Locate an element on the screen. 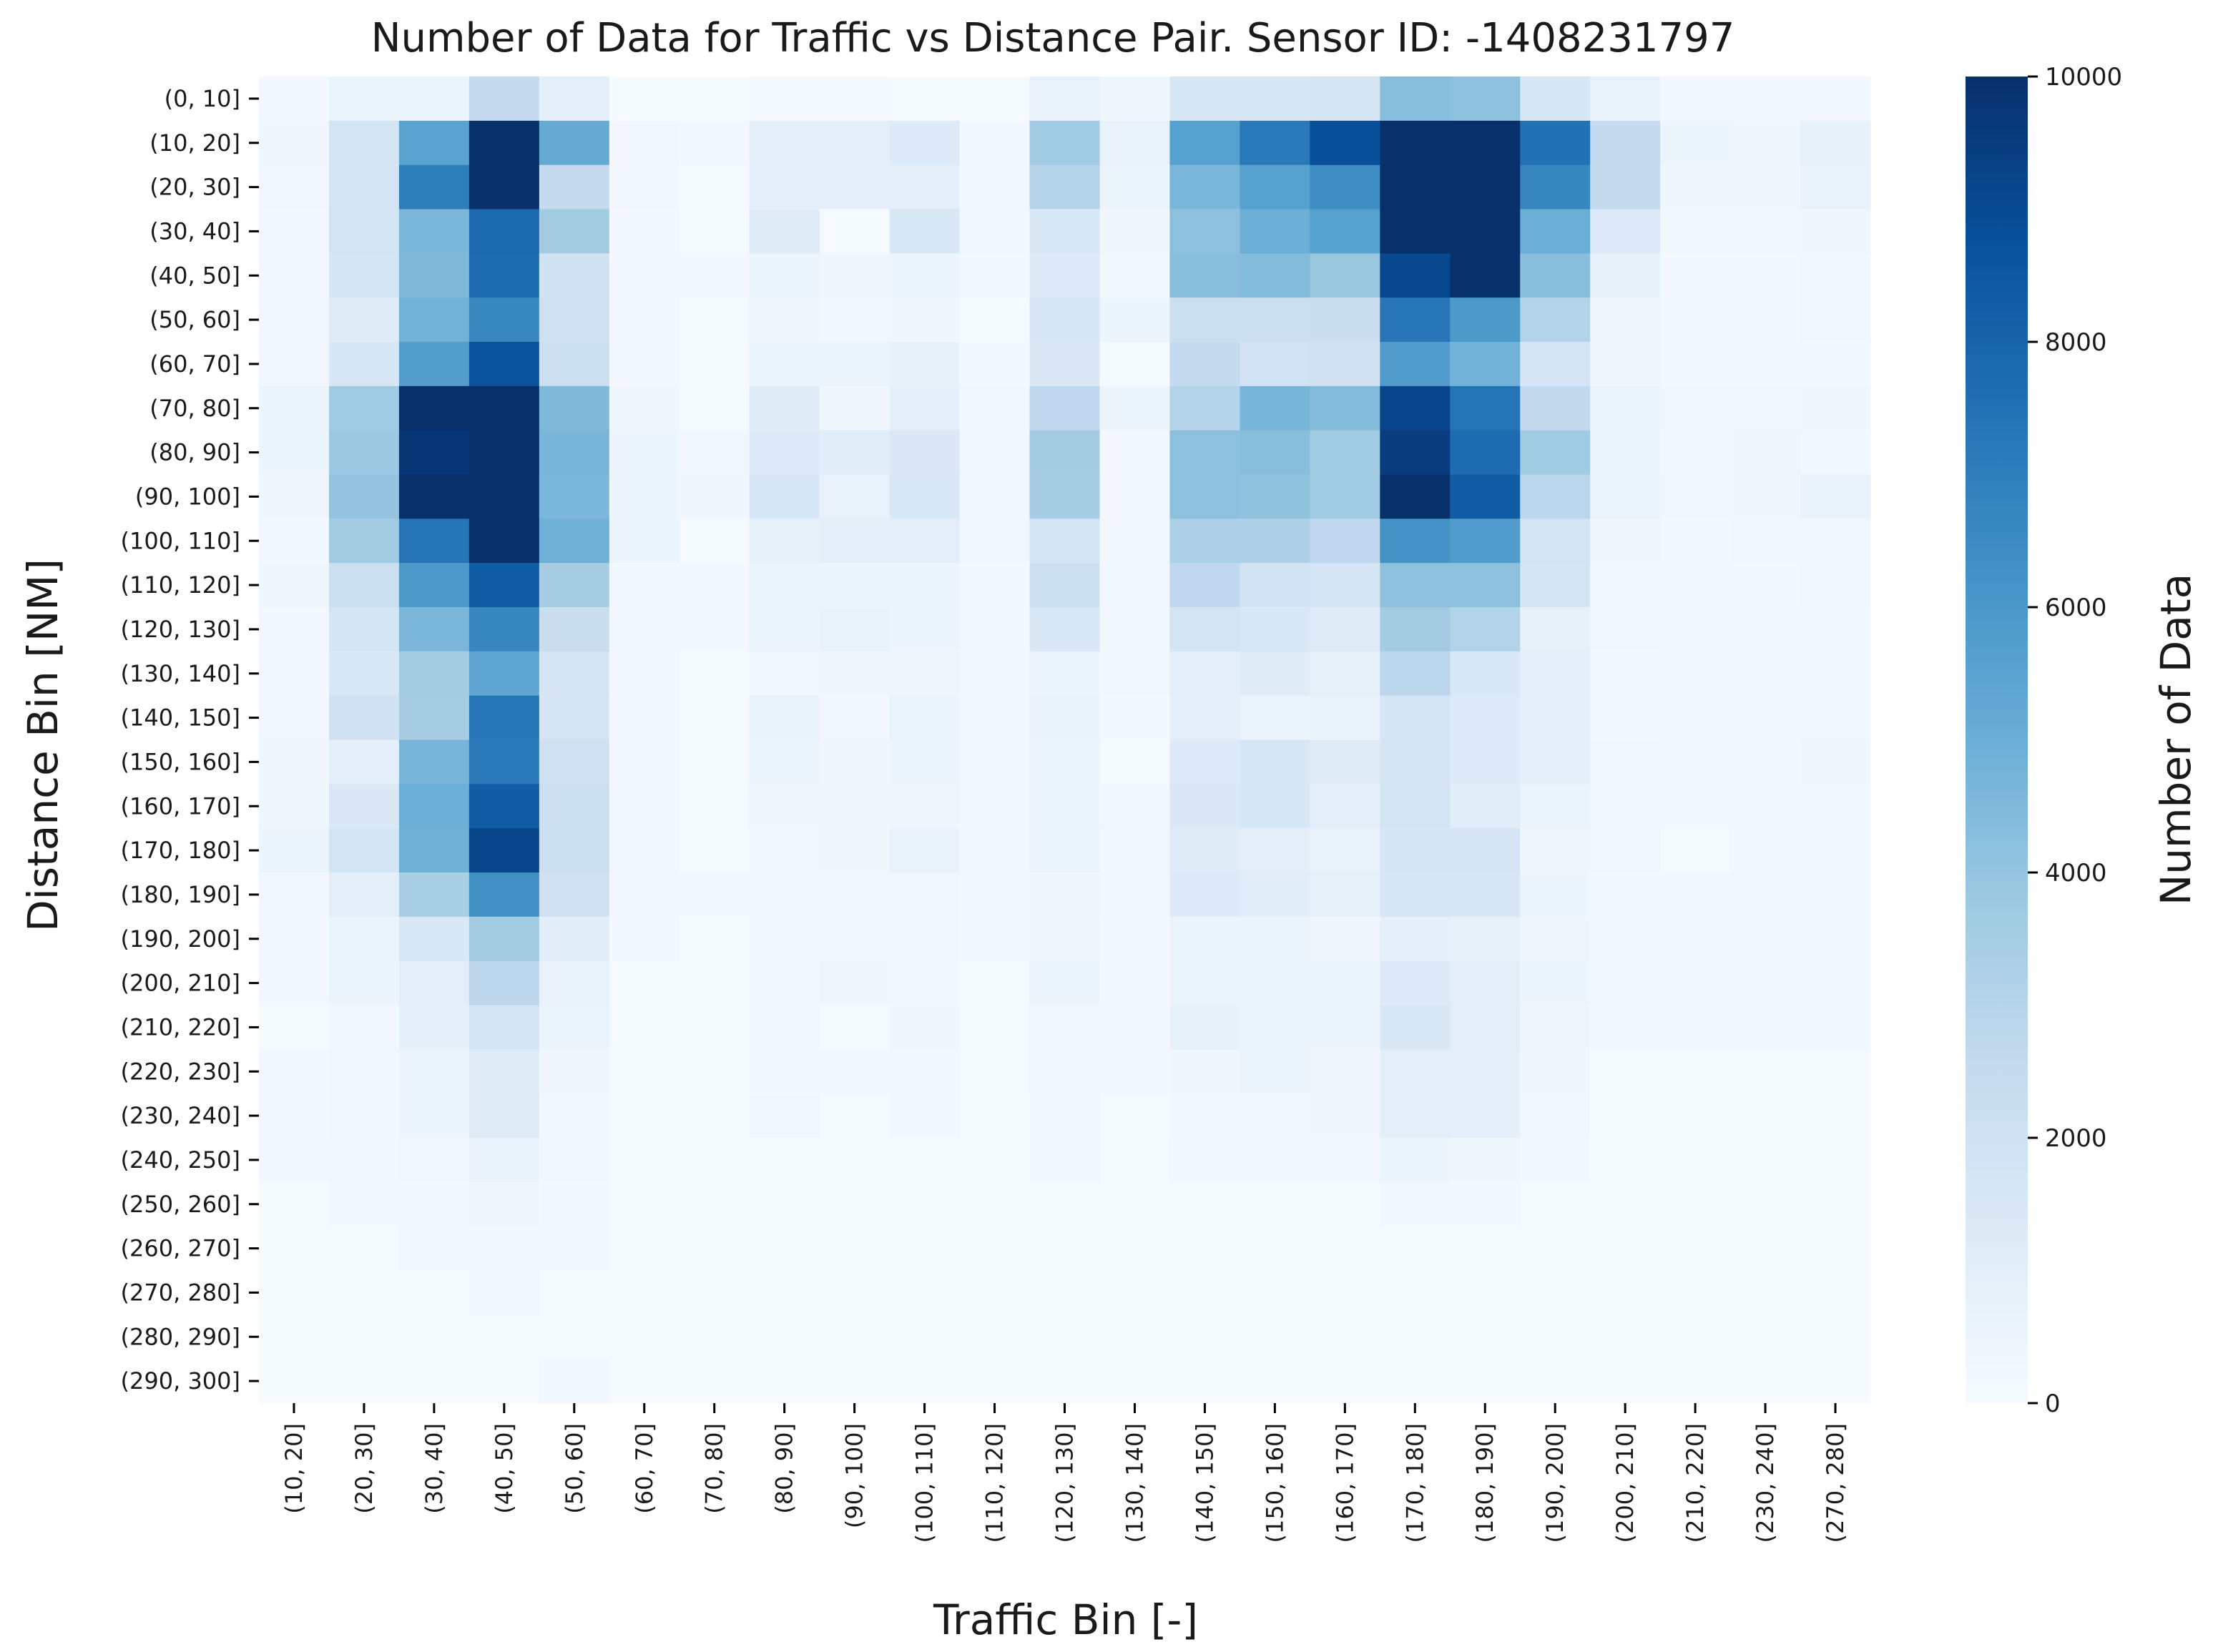 This screenshot has height=1652, width=2213. y-tick-label: (10, 20] is located at coordinates (194, 143).